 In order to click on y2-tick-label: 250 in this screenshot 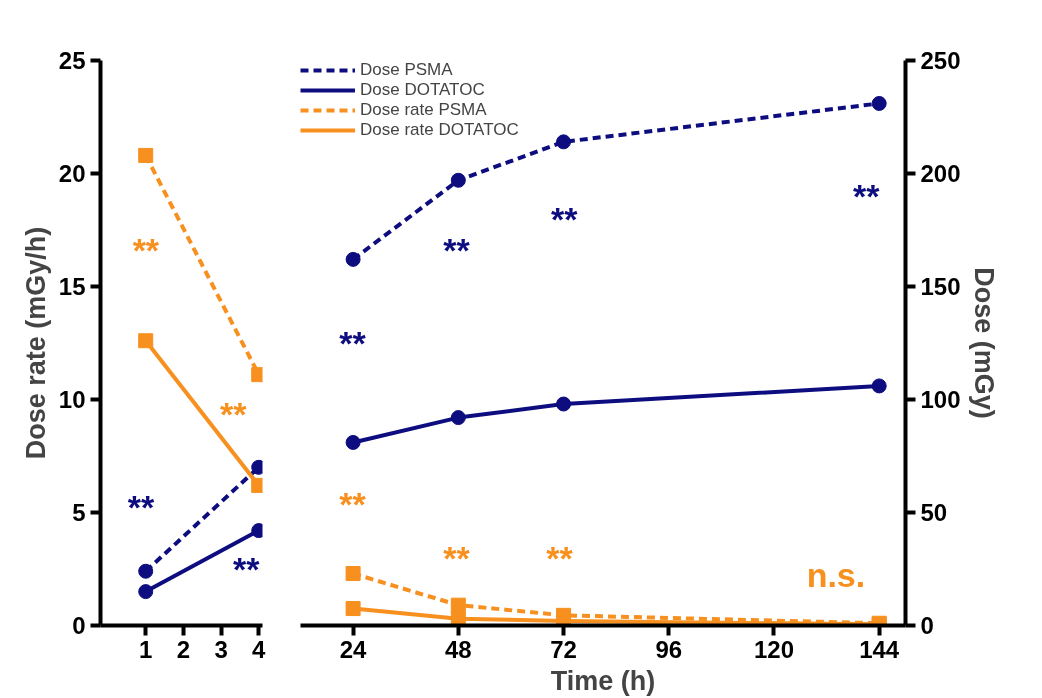, I will do `click(940, 60)`.